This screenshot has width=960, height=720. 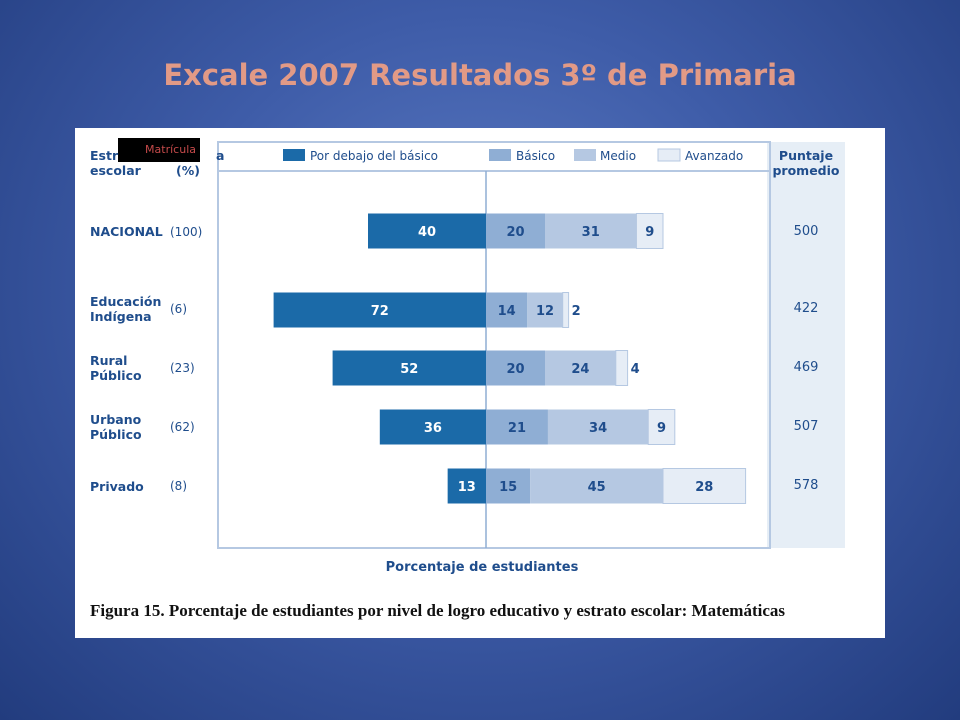 I want to click on x-axis-label: Porcentaje de estudiantes, so click(x=482, y=567).